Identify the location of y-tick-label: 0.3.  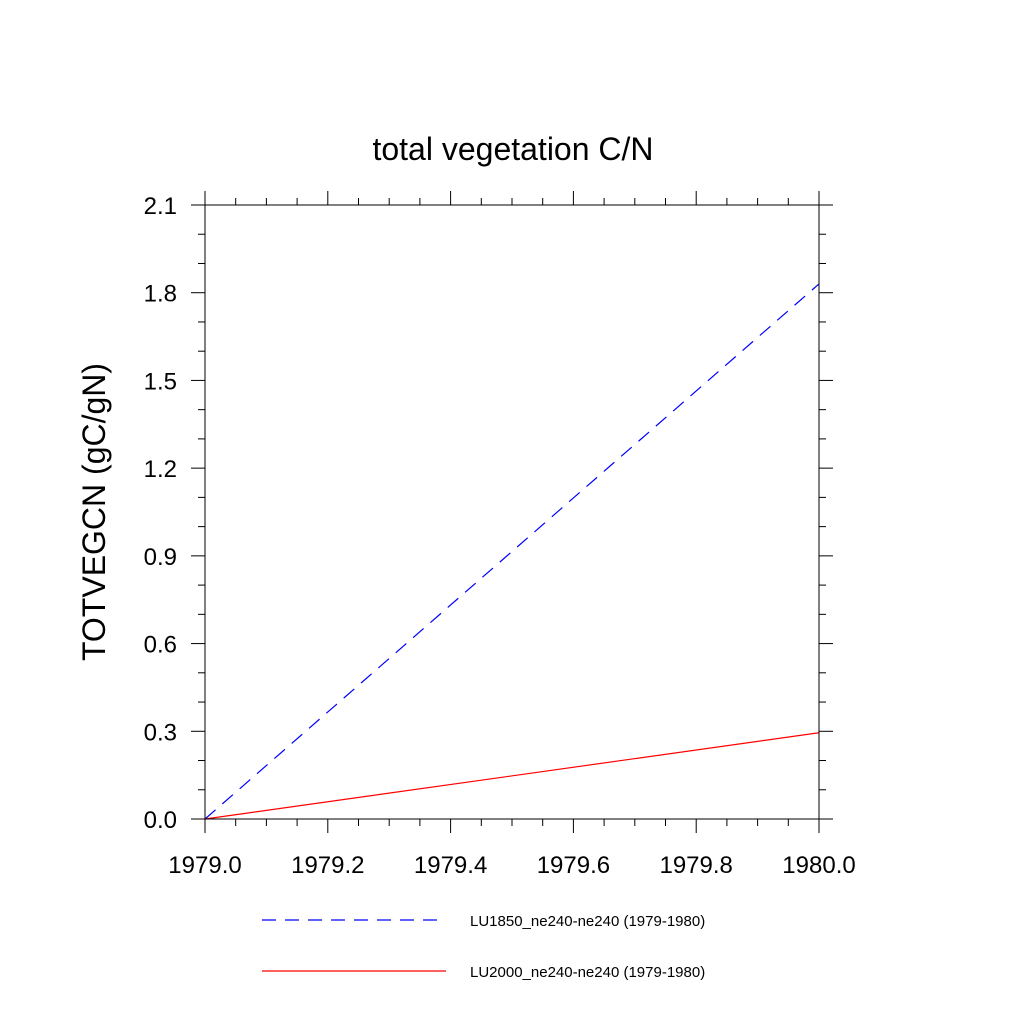
(160, 732).